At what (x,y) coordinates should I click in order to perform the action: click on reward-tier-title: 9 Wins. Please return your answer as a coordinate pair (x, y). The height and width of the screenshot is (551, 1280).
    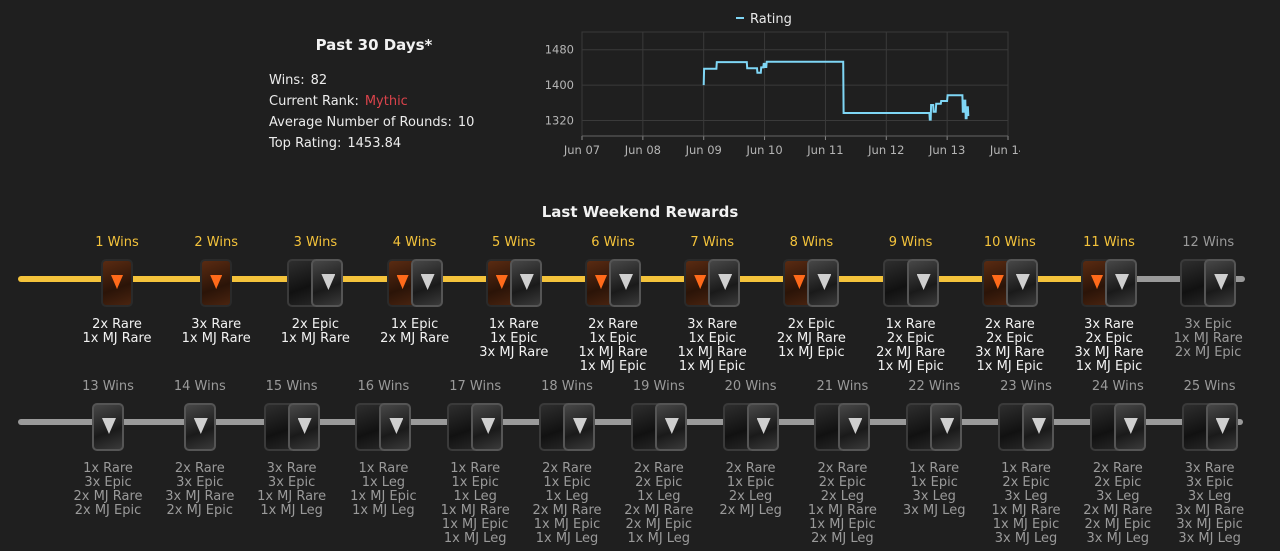
    Looking at the image, I should click on (910, 242).